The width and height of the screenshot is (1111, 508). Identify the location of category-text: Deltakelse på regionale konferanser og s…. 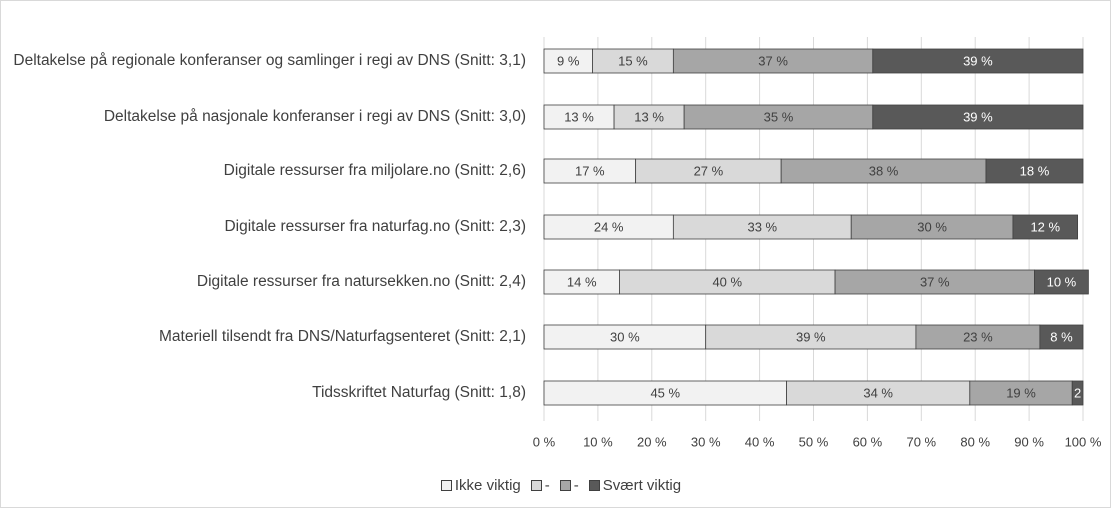
(269, 60).